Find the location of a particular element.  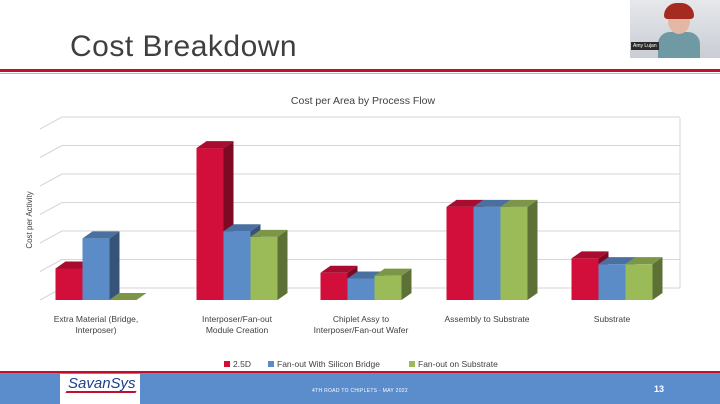

footer-text: 4TH ROAD TO CHIPLETS - MAY 2022 is located at coordinates (360, 391).